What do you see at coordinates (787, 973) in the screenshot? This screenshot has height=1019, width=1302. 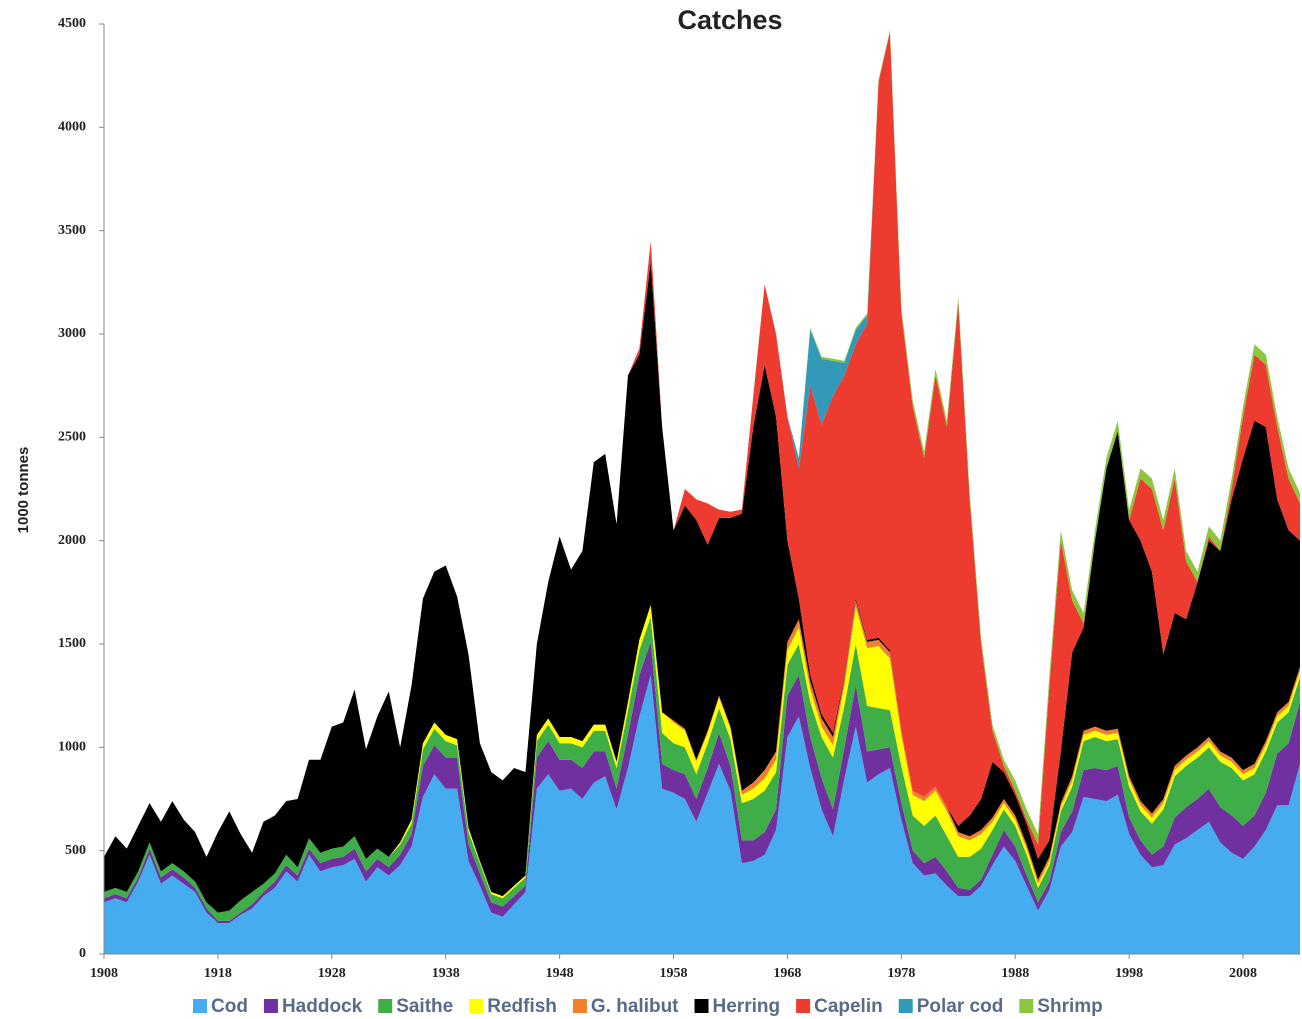 I see `x-tick-label: 1968` at bounding box center [787, 973].